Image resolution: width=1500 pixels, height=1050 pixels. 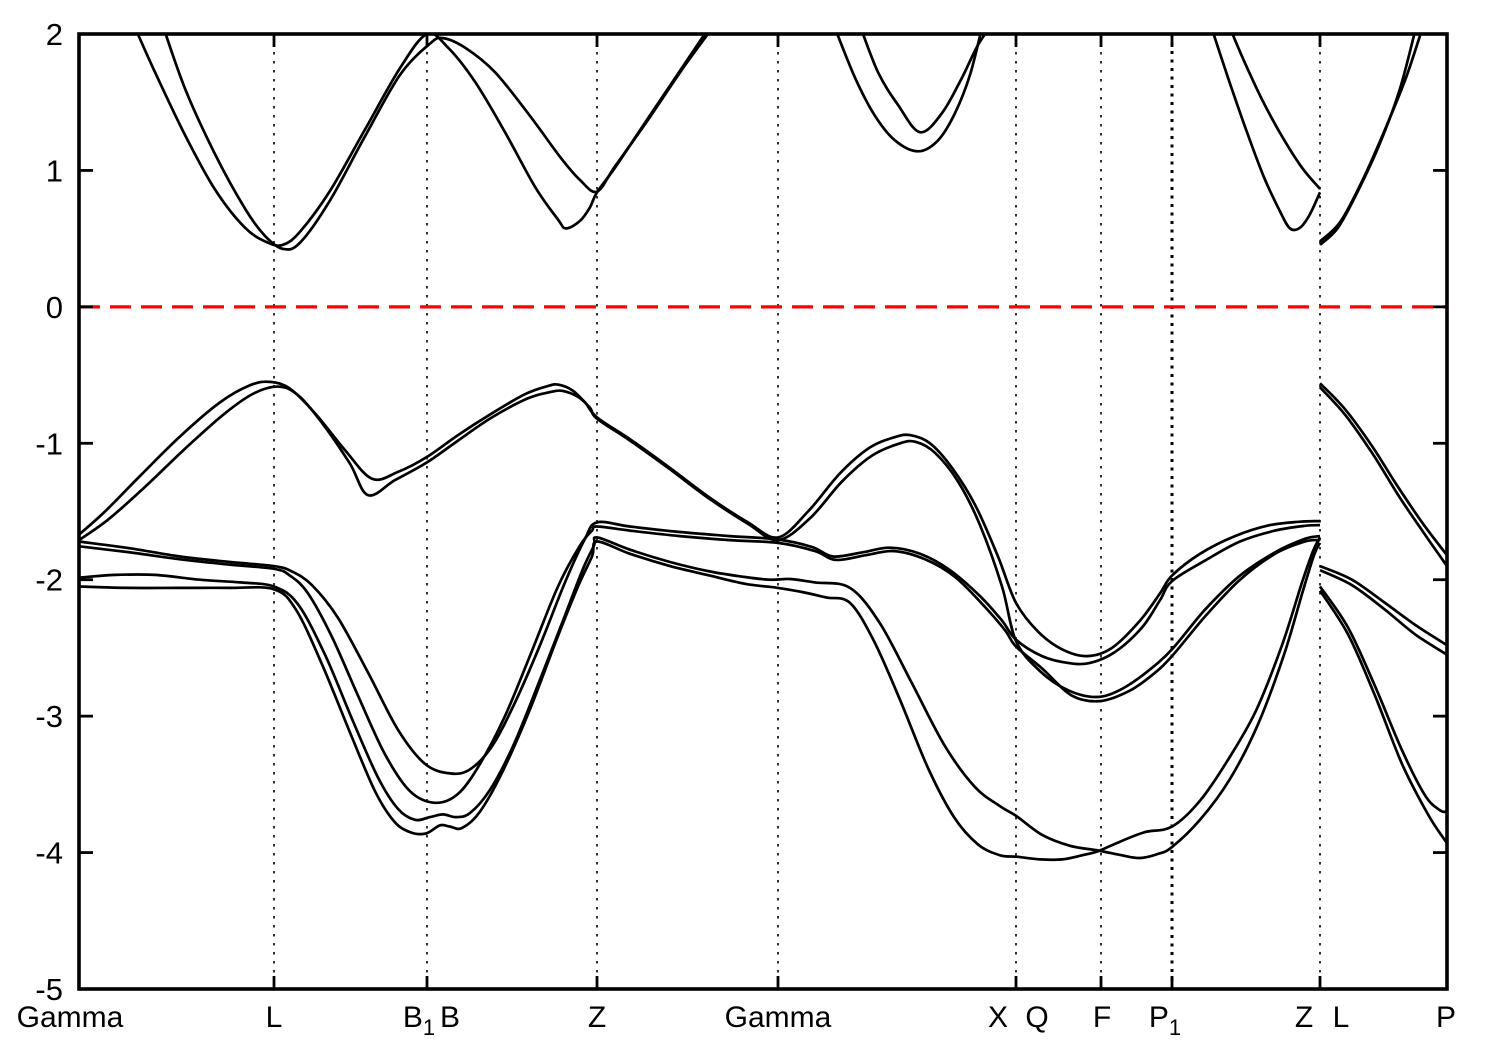 I want to click on band-curve-valence-3b, so click(x=1383, y=605).